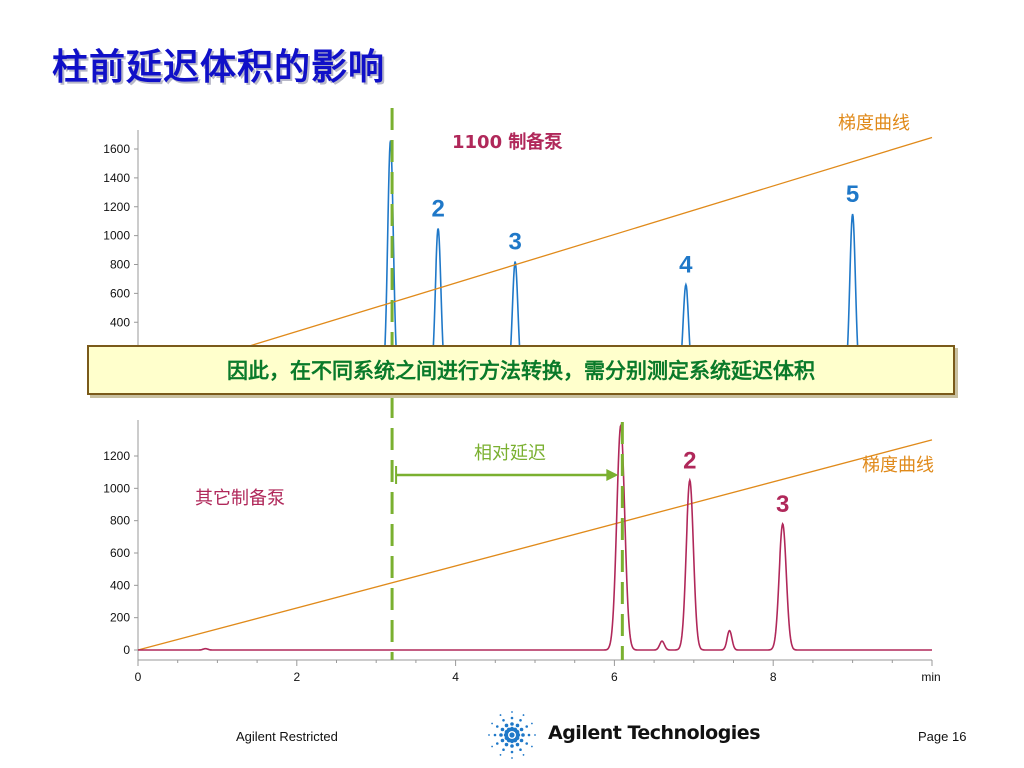 Image resolution: width=1024 pixels, height=768 pixels. What do you see at coordinates (686, 265) in the screenshot?
I see `top-peak-label: 4` at bounding box center [686, 265].